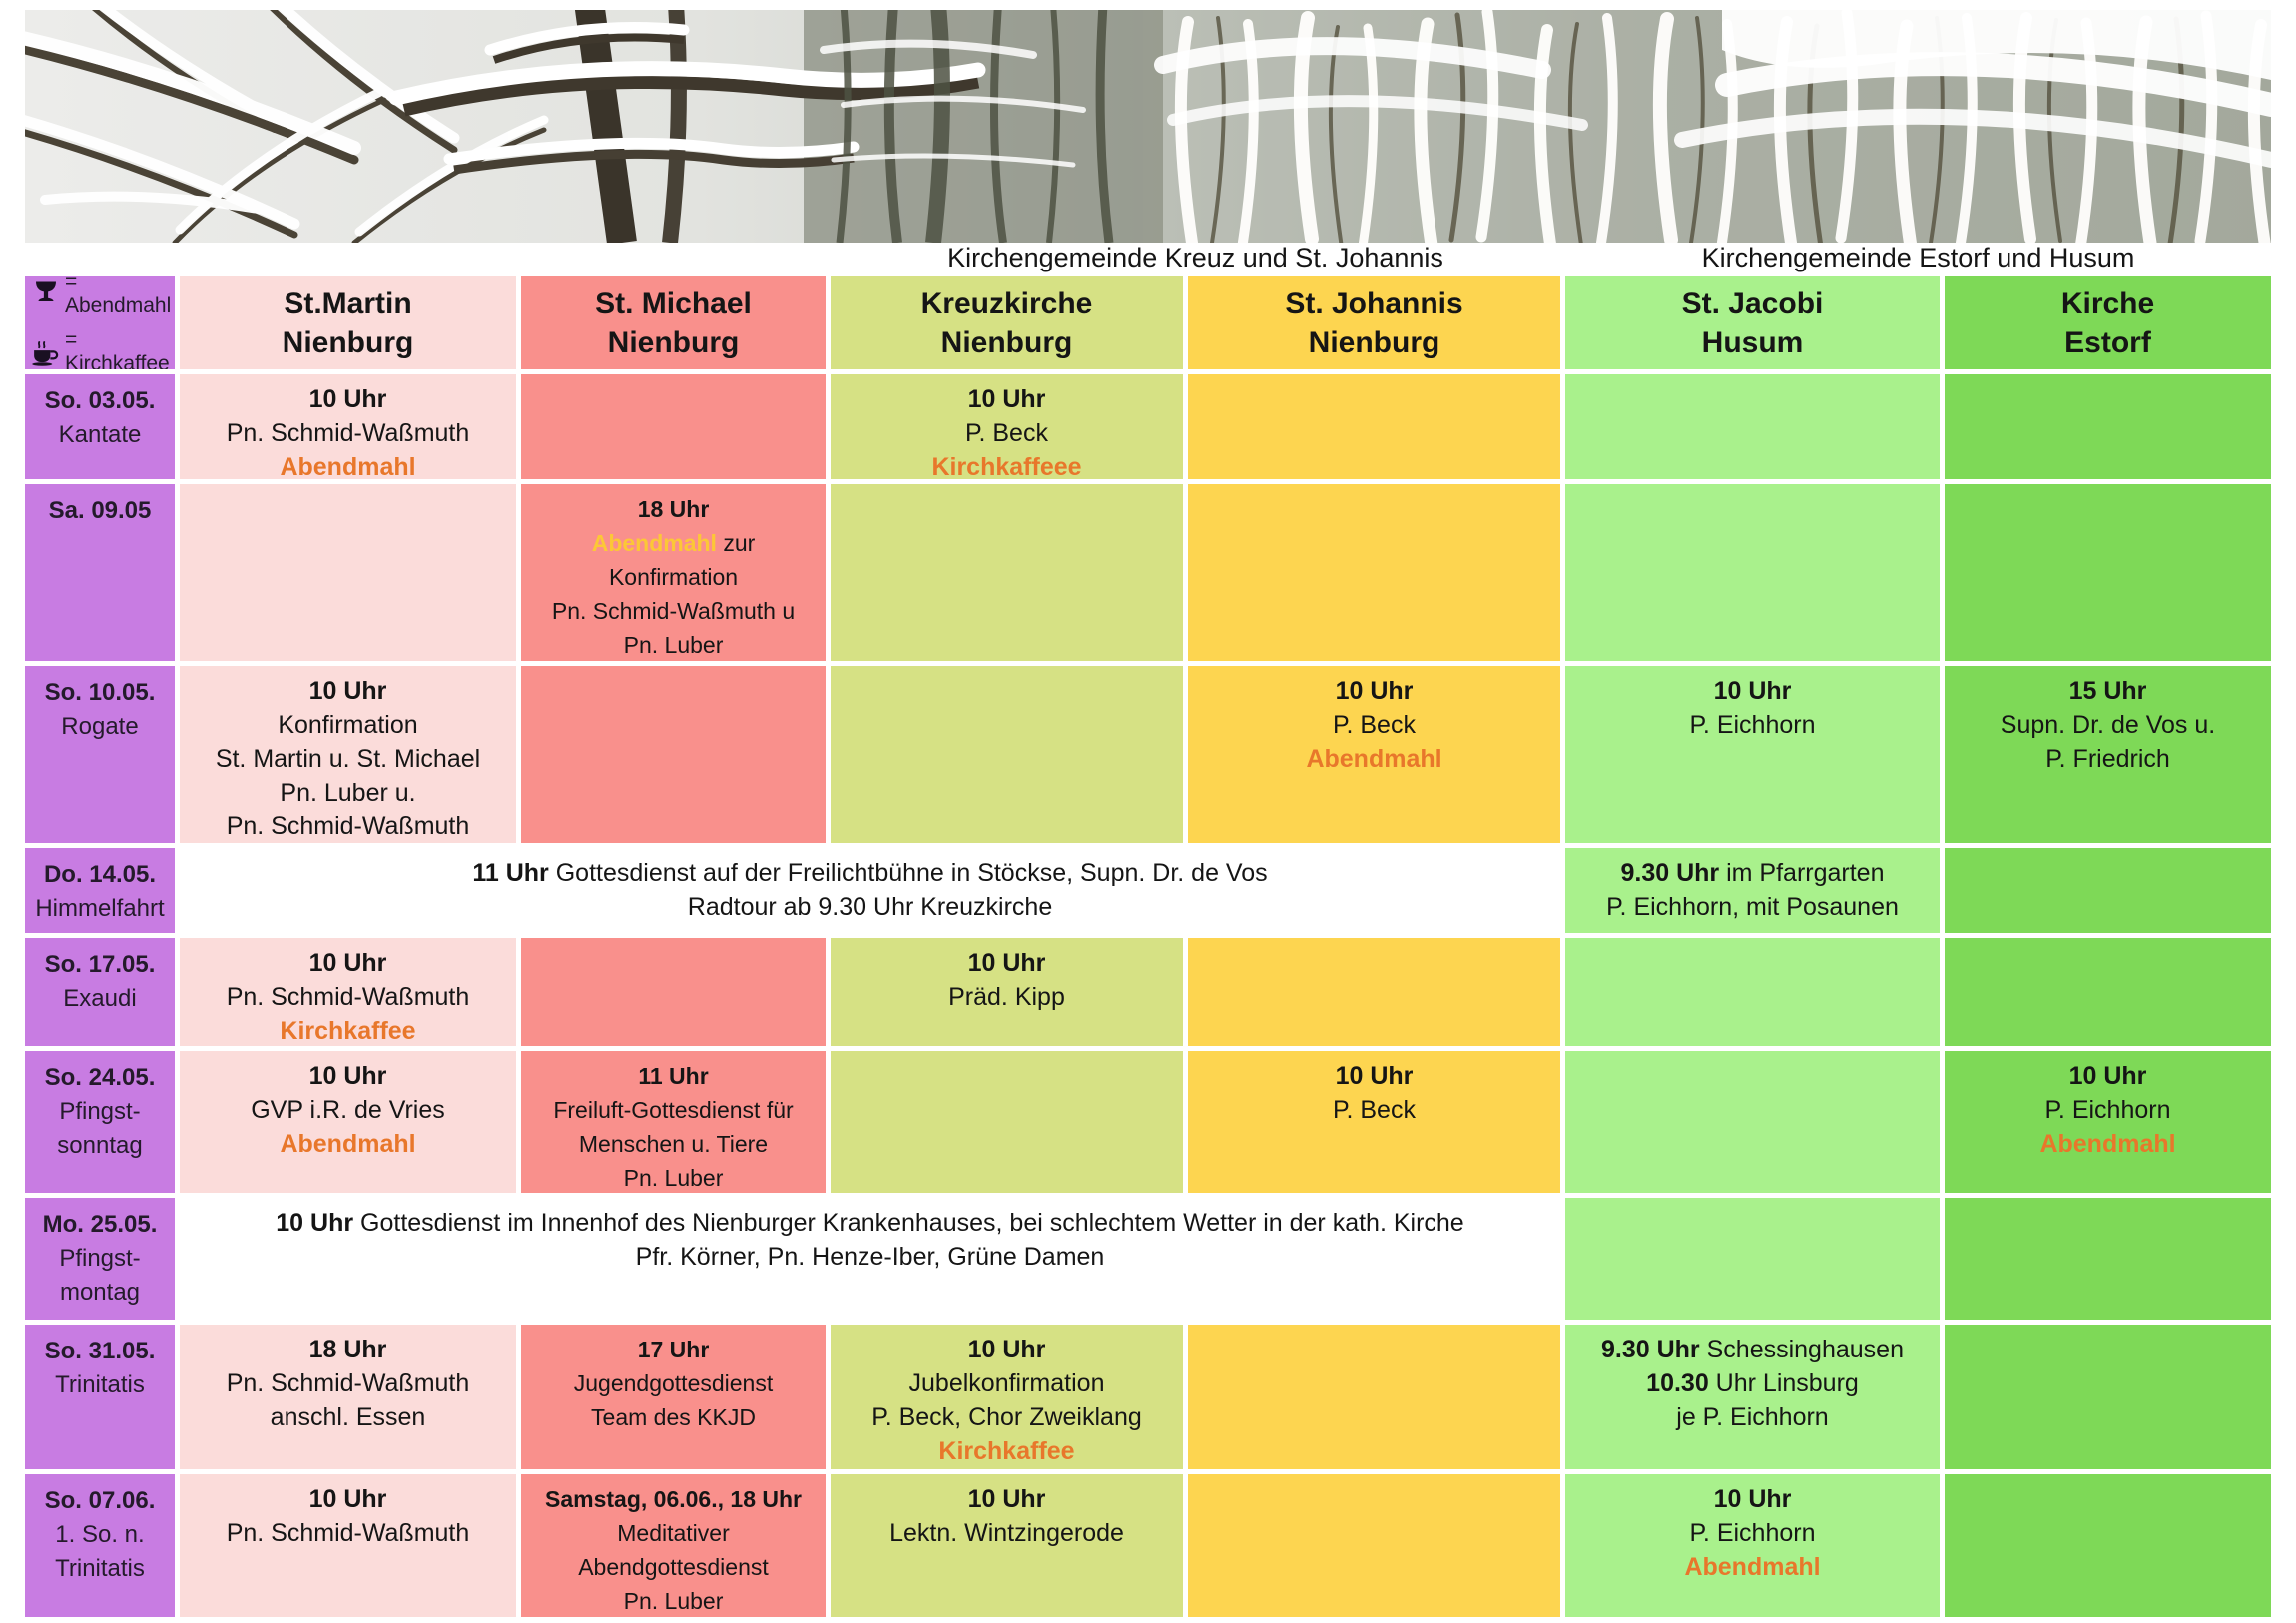 The image size is (2296, 1623). Describe the element at coordinates (1753, 873) in the screenshot. I see `cell-line: 9.30 Uhr im Pfarrgarten` at that location.